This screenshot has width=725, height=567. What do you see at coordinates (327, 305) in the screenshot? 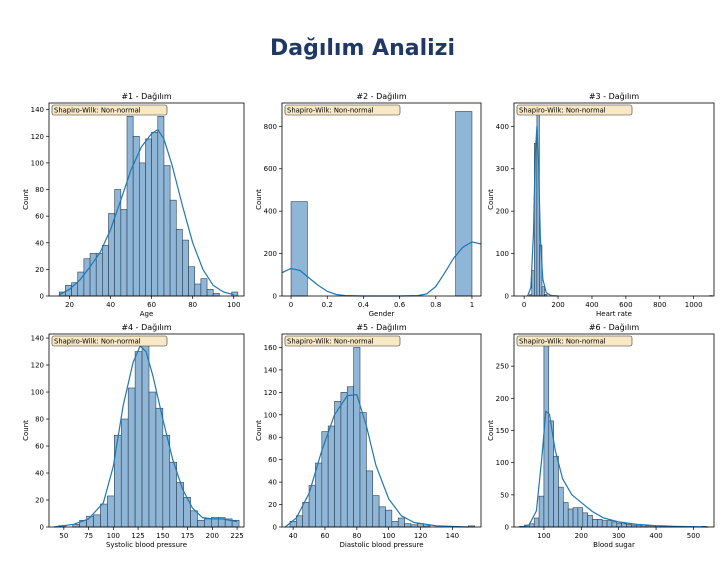
I see `x-tick-label: 0.2` at bounding box center [327, 305].